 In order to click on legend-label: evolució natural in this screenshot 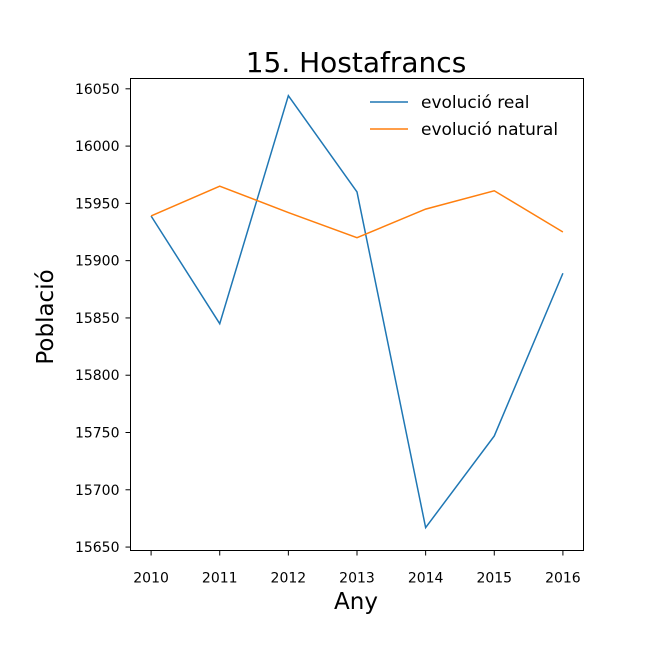, I will do `click(489, 130)`.